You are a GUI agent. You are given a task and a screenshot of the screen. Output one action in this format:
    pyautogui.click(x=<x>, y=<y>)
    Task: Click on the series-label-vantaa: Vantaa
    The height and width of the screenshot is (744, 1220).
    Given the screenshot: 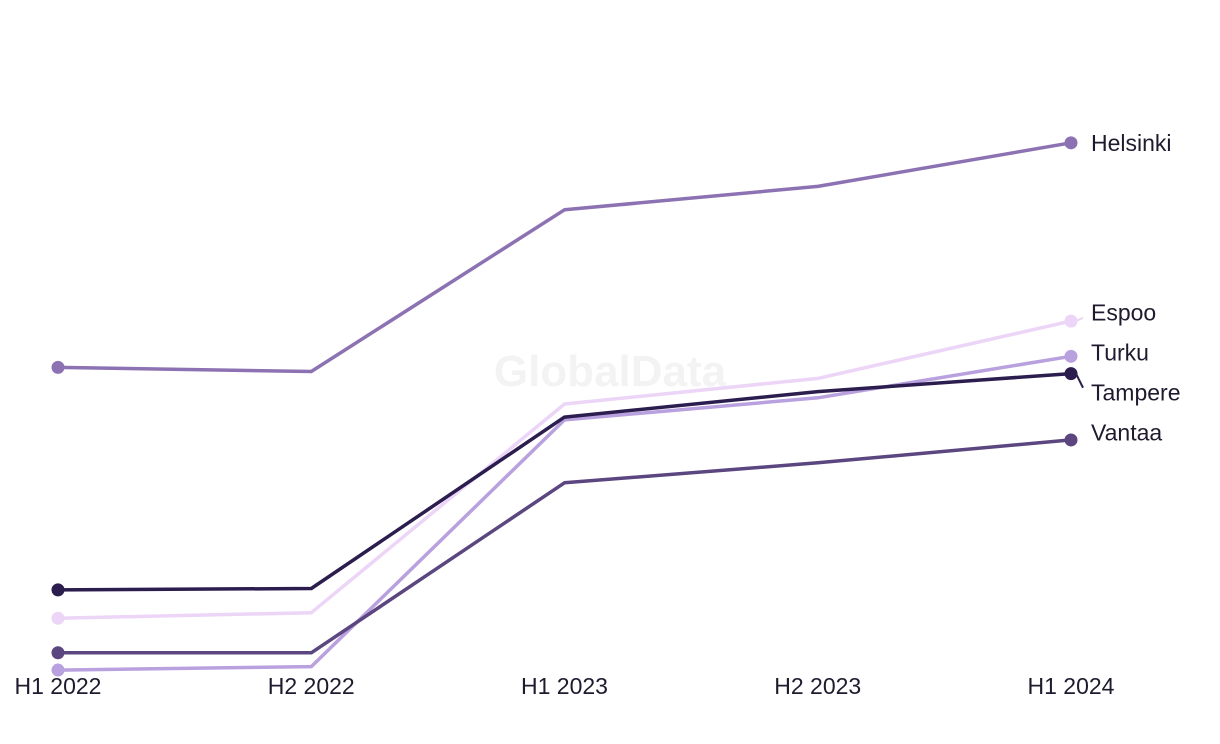 What is the action you would take?
    pyautogui.click(x=1126, y=433)
    